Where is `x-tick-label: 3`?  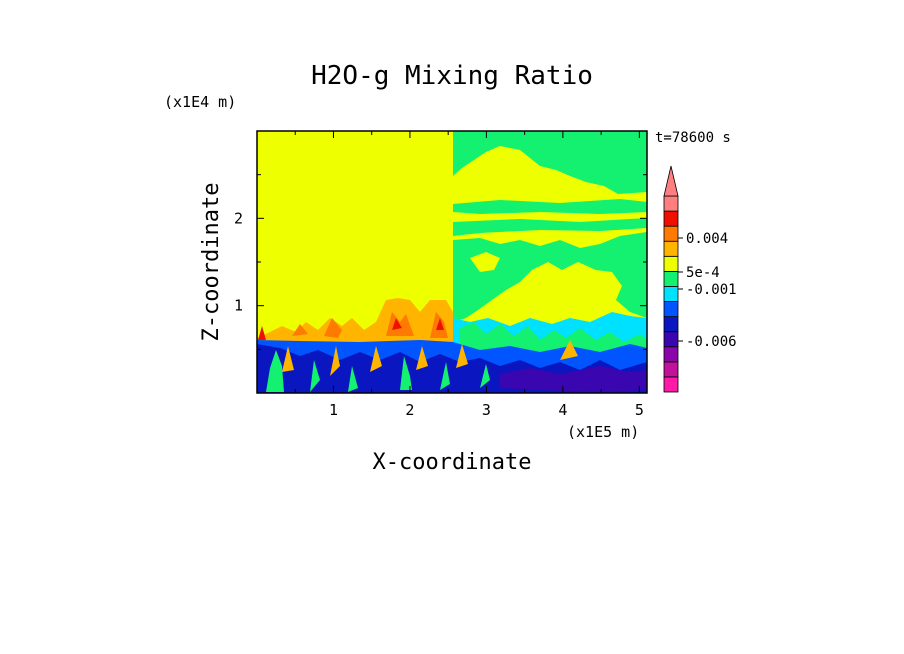 x-tick-label: 3 is located at coordinates (486, 410).